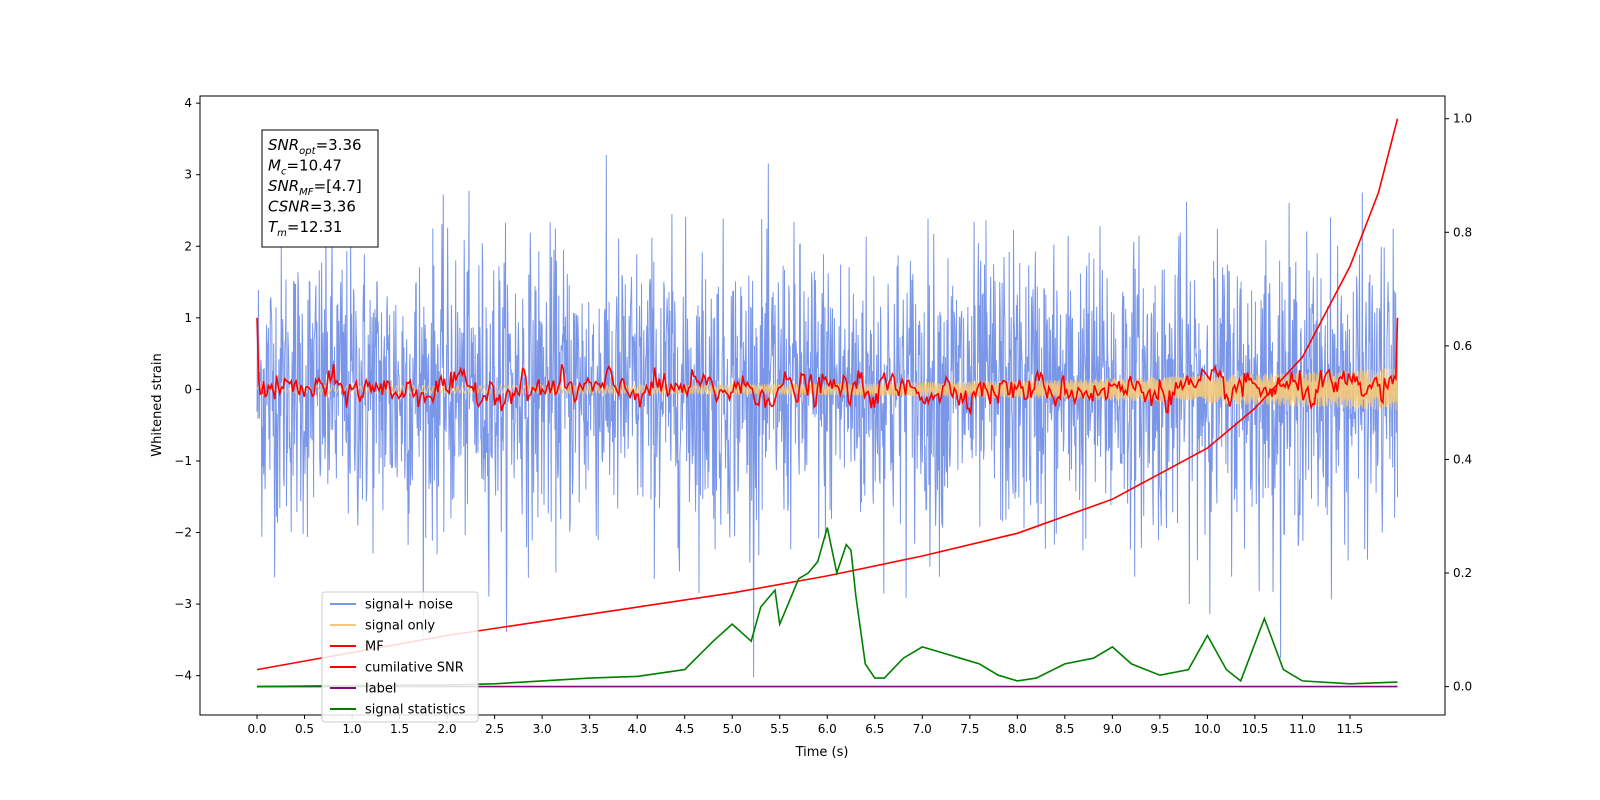  What do you see at coordinates (312, 207) in the screenshot?
I see `annotation-line: CSNR=3.36` at bounding box center [312, 207].